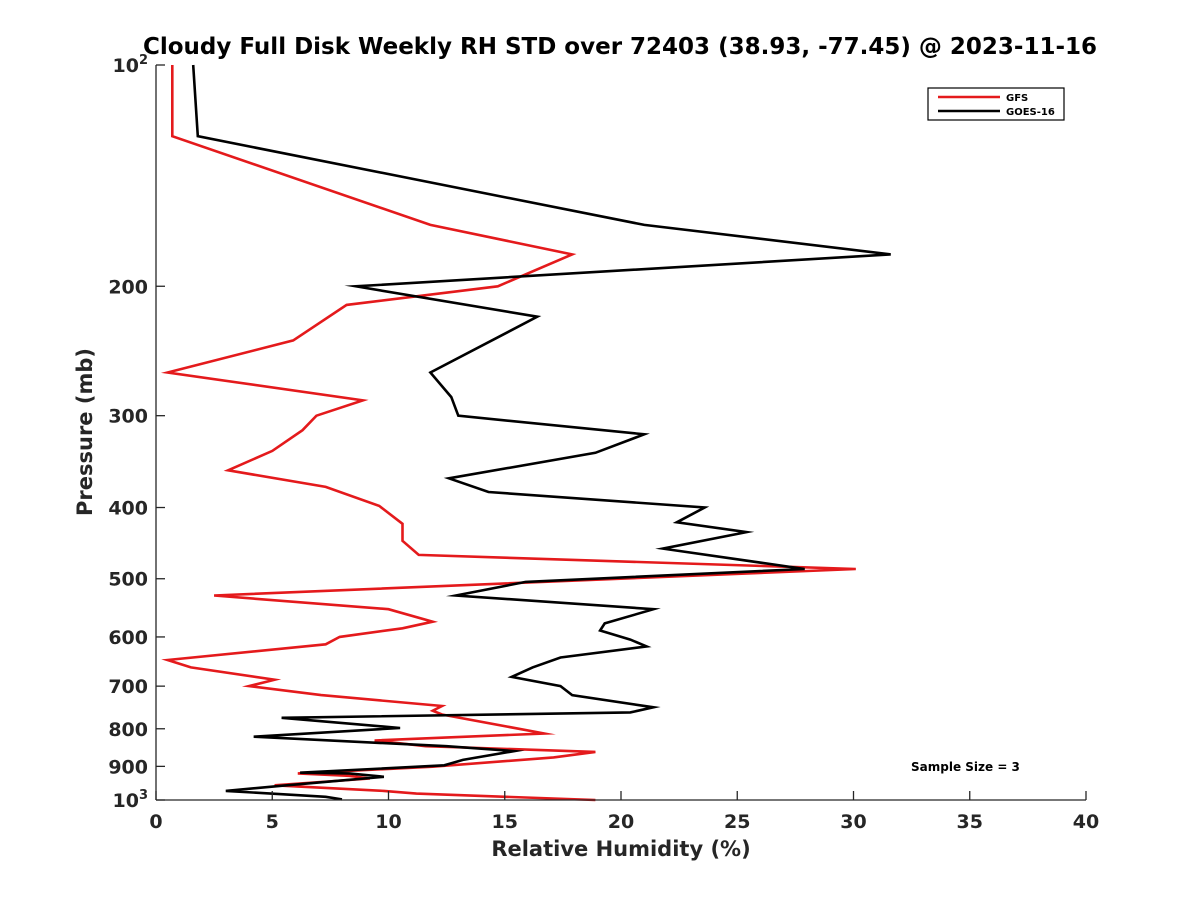  I want to click on x-tick-label: 15, so click(505, 822).